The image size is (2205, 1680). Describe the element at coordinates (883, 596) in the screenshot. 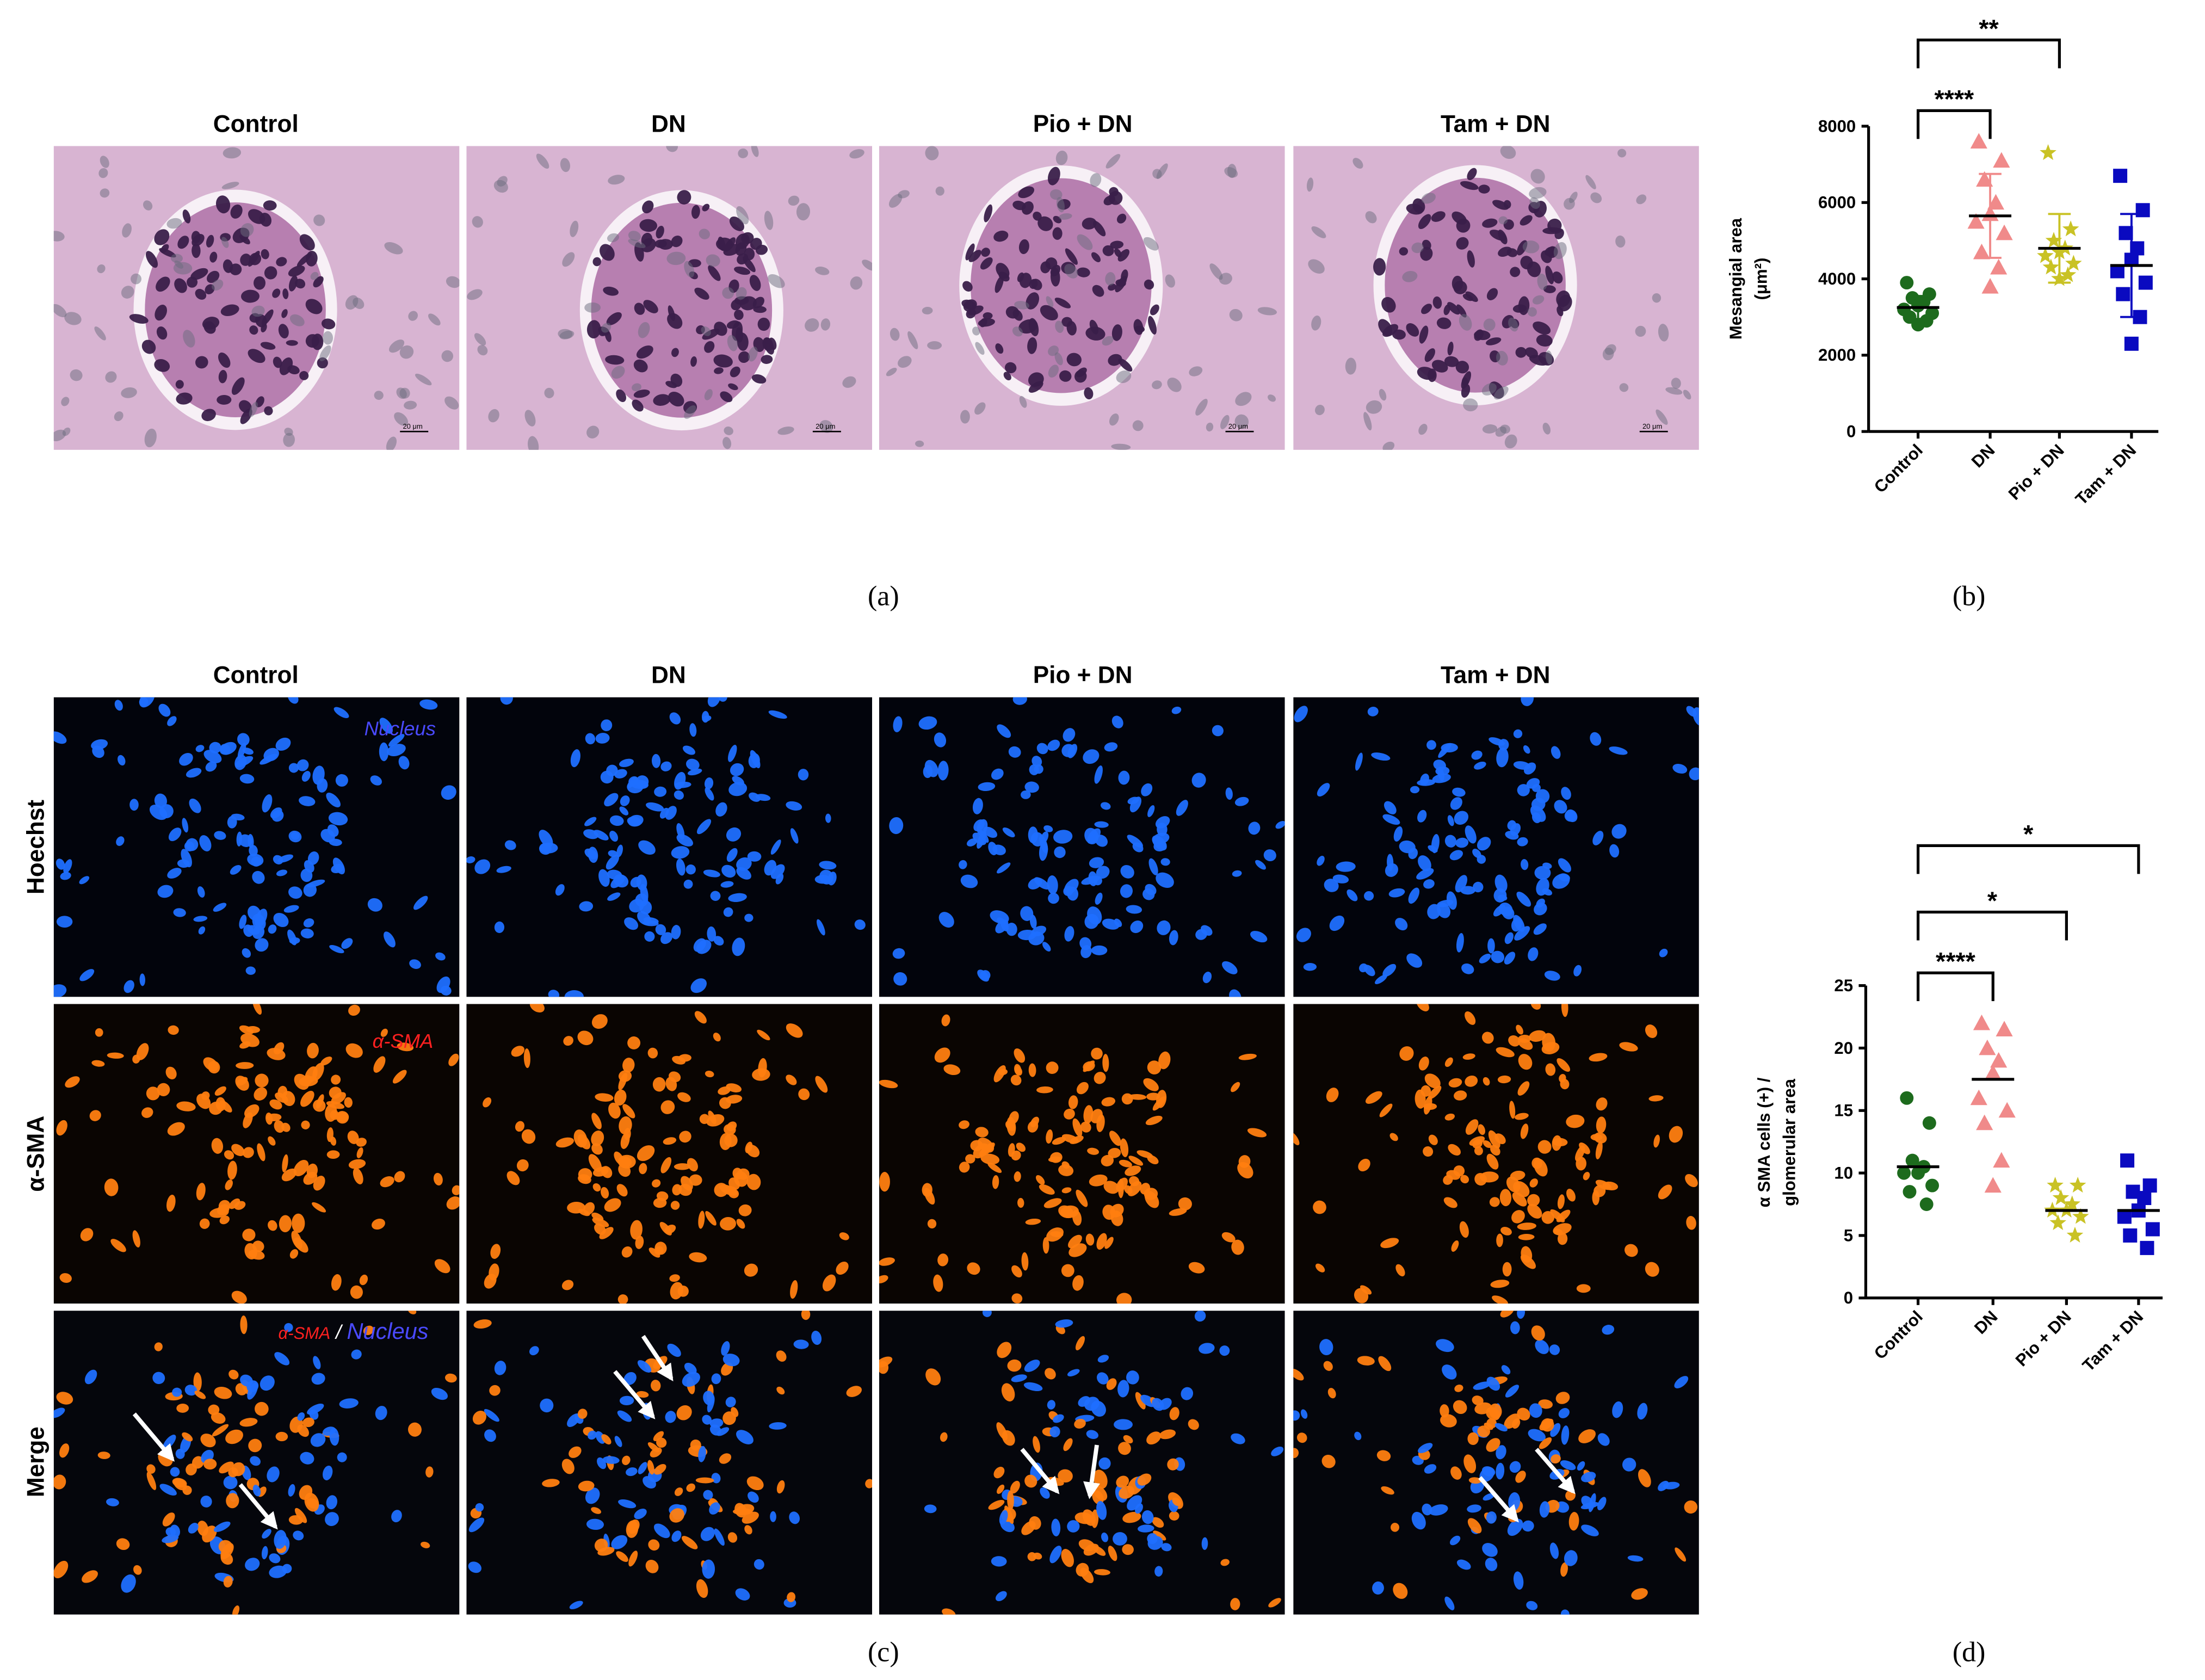

I see `panel-label: (a)` at that location.